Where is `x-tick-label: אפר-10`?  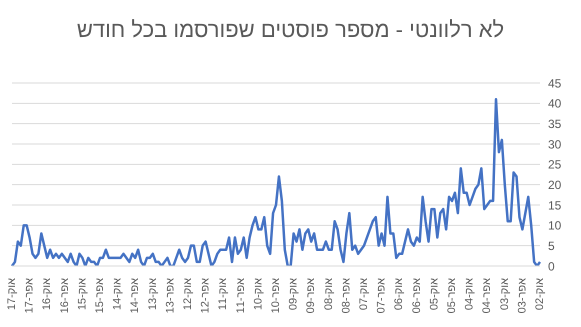
x-tick-label: אפר-10 is located at coordinates (276, 296).